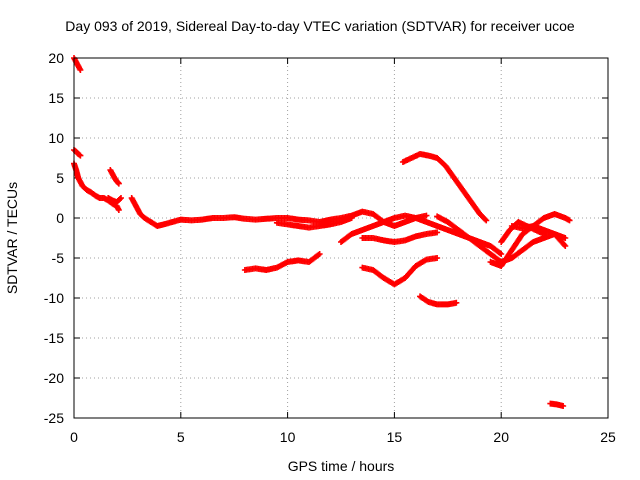  Describe the element at coordinates (60, 178) in the screenshot. I see `y-tick-label: 5` at that location.